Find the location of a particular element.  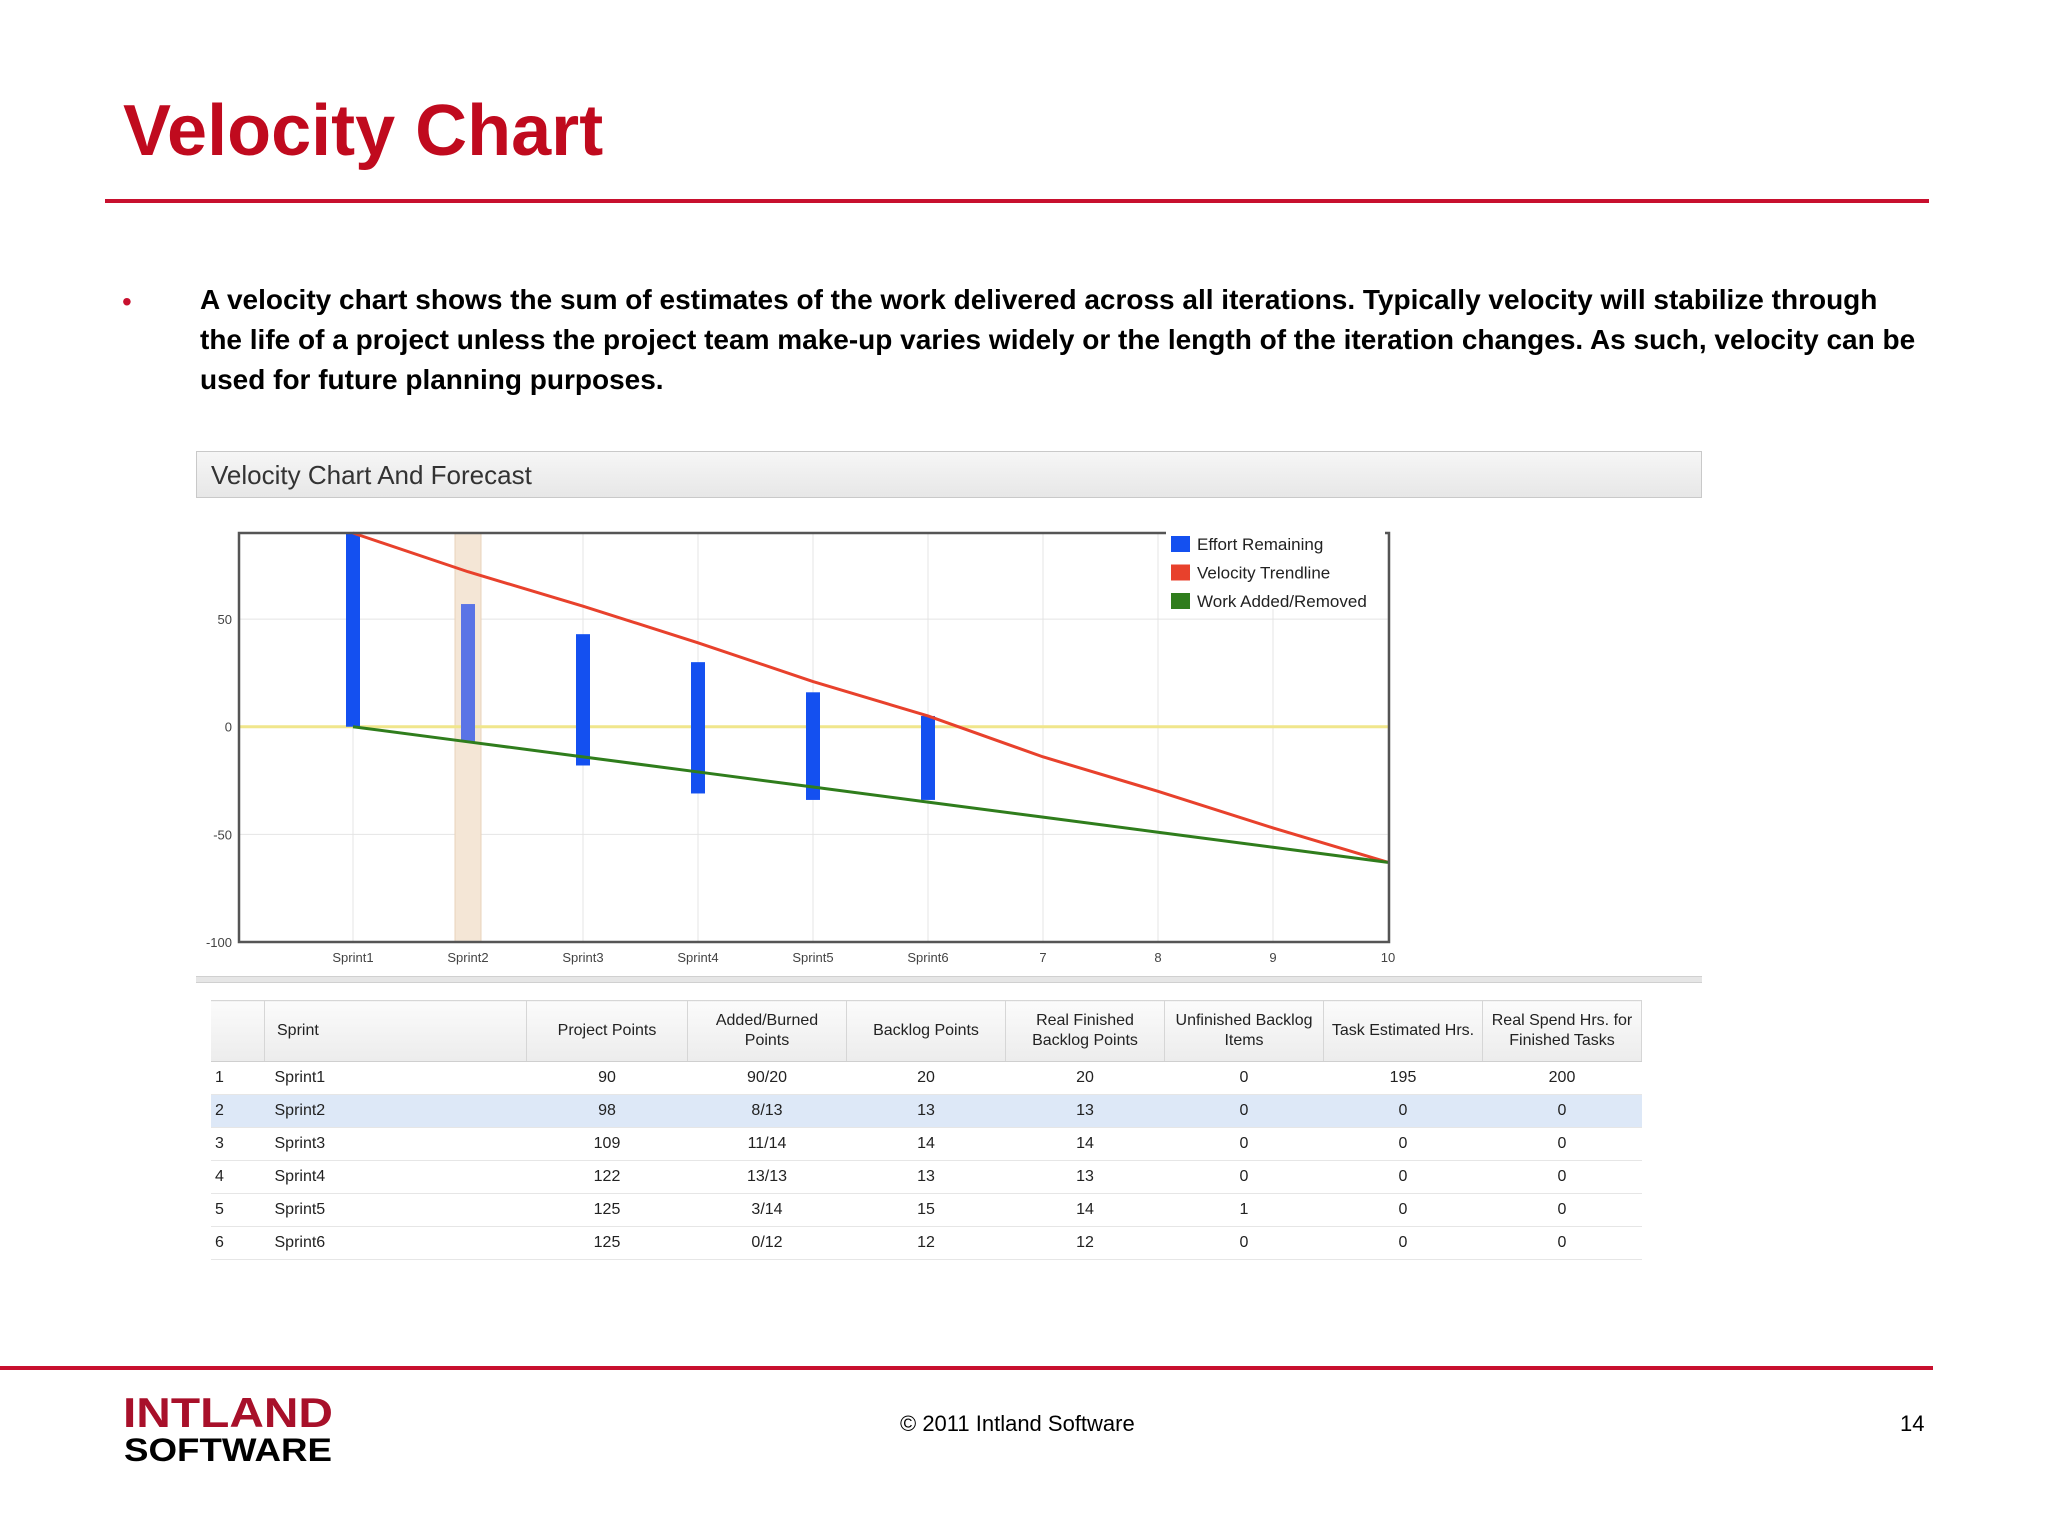

panel-splitter is located at coordinates (949, 979).